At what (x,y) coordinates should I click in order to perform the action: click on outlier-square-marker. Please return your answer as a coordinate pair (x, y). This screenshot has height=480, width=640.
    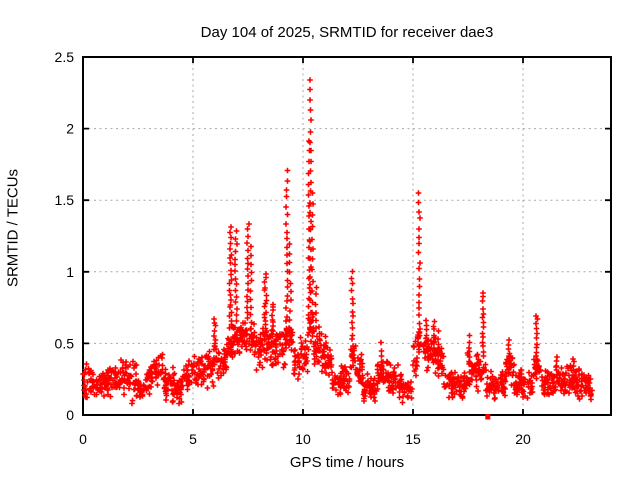
    Looking at the image, I should click on (488, 417).